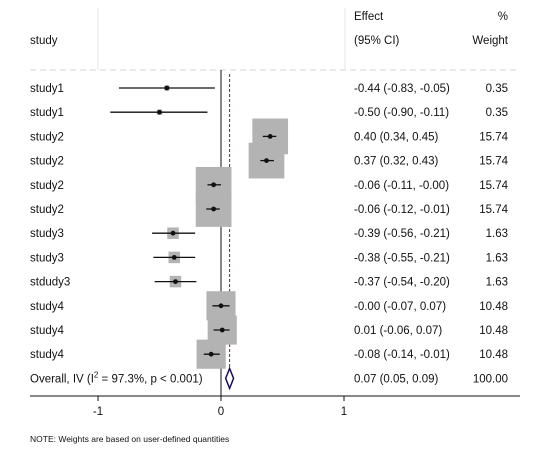 The height and width of the screenshot is (451, 550). I want to click on effect-ci-value: -0.38 (-0.55, -0.21), so click(402, 258).